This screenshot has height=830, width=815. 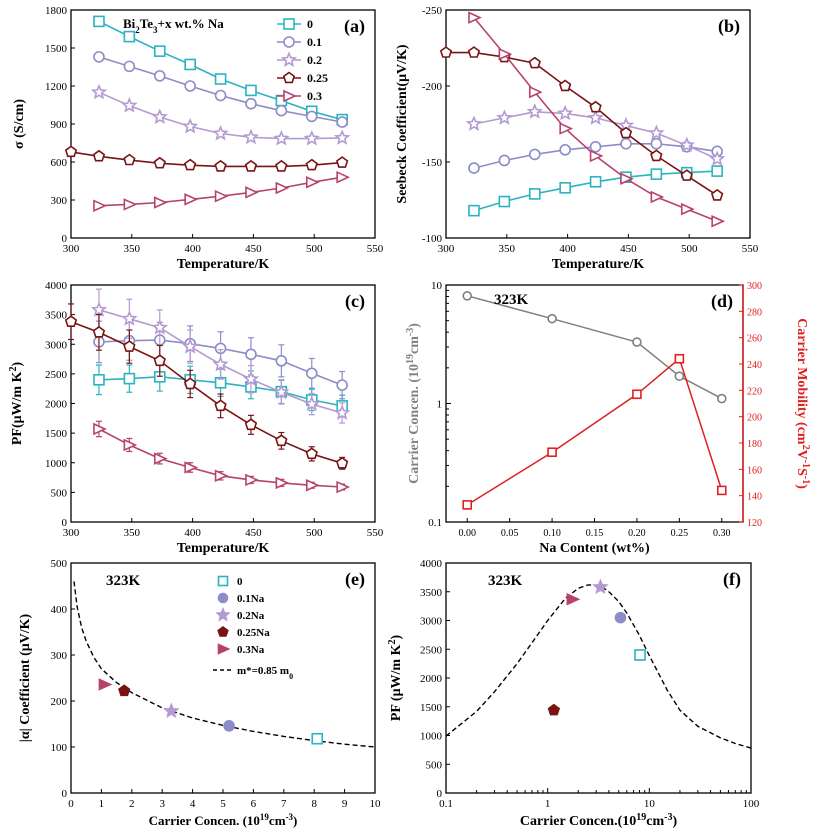 What do you see at coordinates (552, 318) in the screenshot?
I see `data-point-concentration` at bounding box center [552, 318].